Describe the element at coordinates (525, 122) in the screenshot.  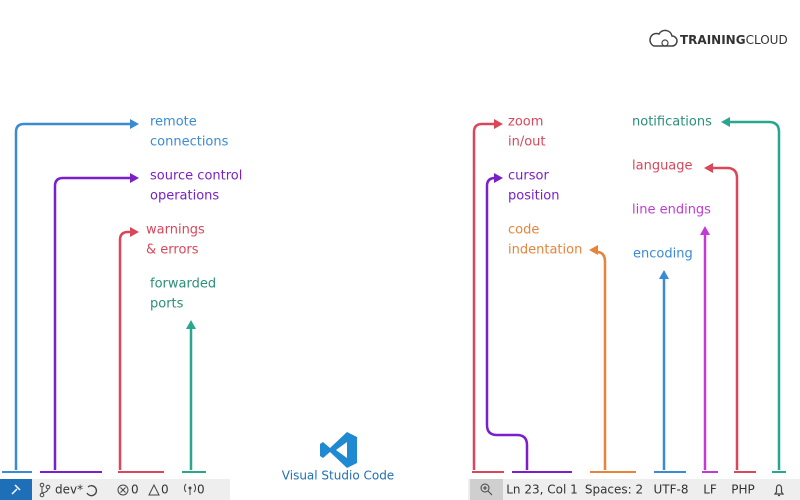
I see `annotation: zoom` at that location.